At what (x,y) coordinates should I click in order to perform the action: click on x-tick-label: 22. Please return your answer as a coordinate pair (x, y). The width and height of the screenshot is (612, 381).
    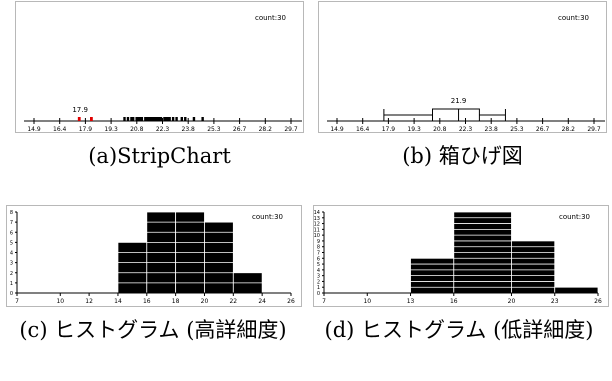
    Looking at the image, I should click on (233, 301).